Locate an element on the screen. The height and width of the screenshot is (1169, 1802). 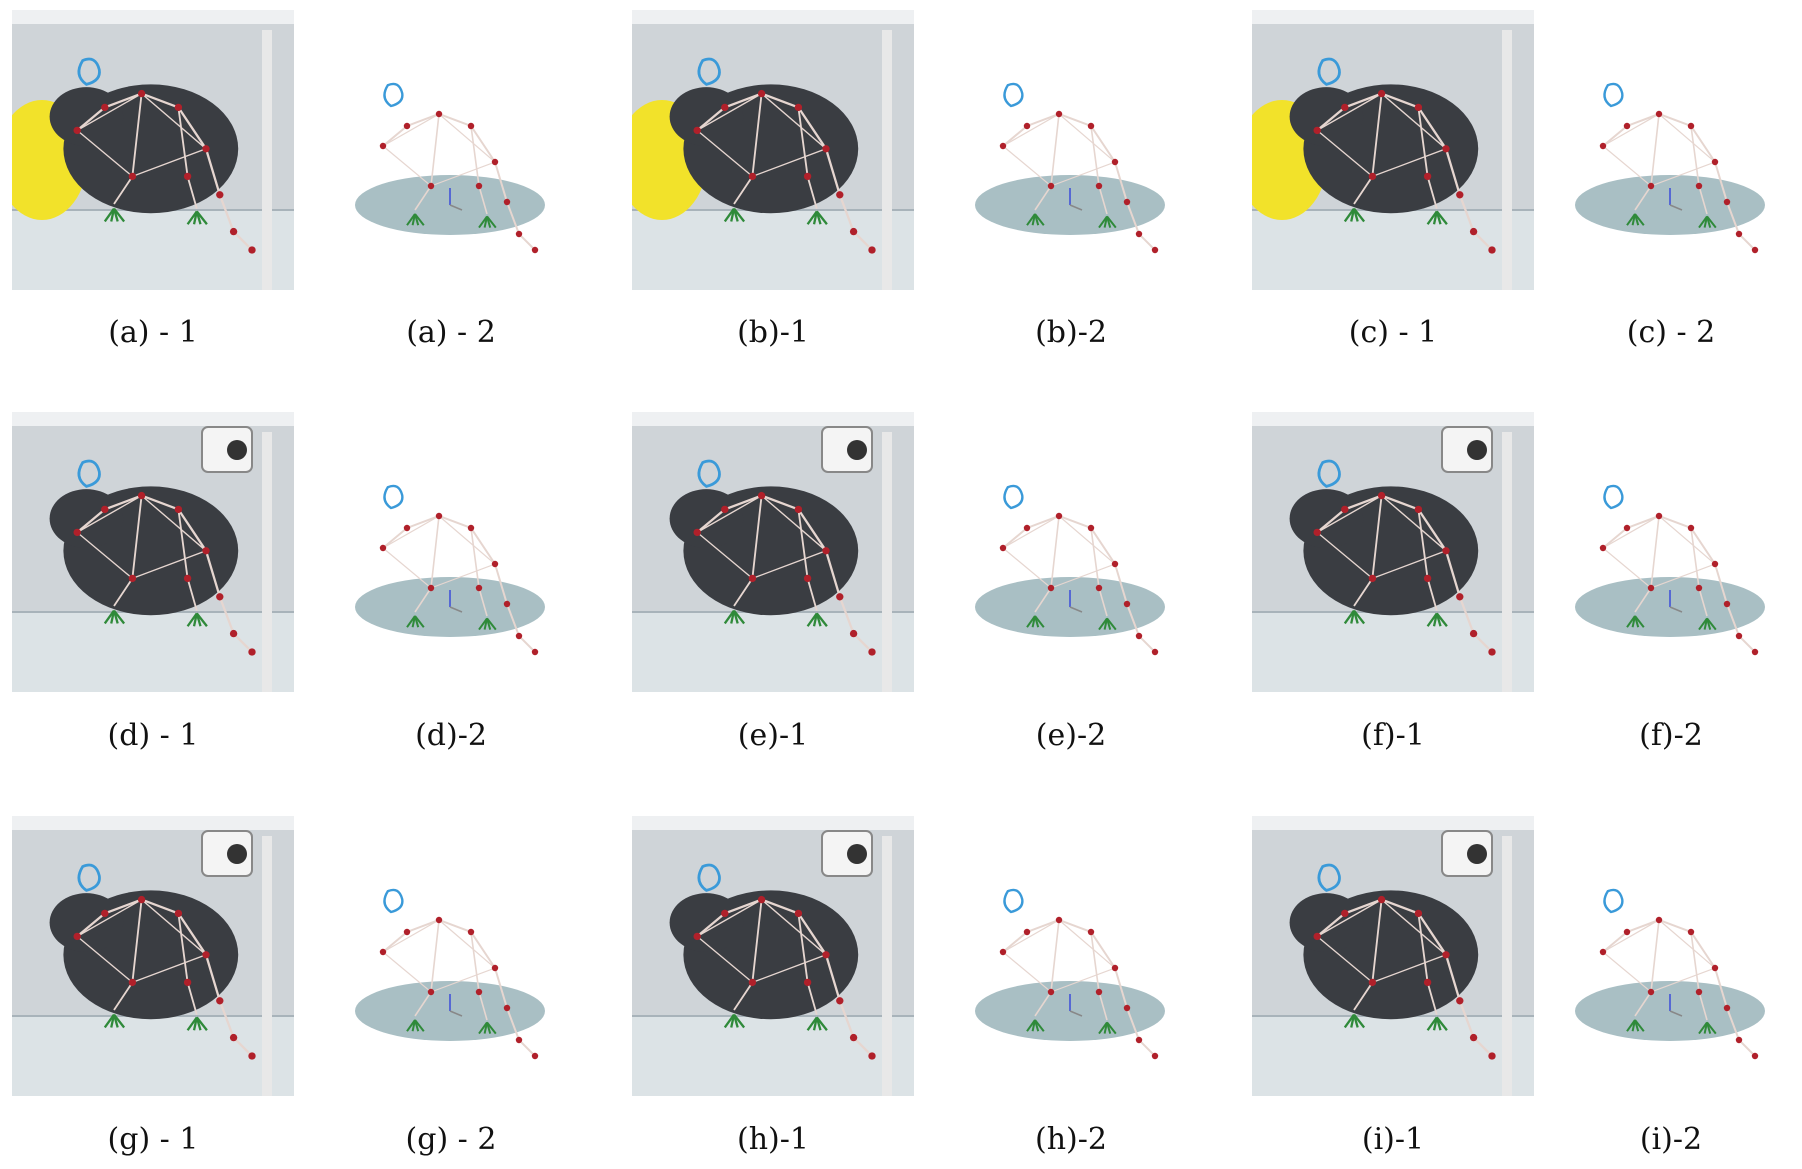
skeleton-caption: (b)-2 is located at coordinates (1071, 332).